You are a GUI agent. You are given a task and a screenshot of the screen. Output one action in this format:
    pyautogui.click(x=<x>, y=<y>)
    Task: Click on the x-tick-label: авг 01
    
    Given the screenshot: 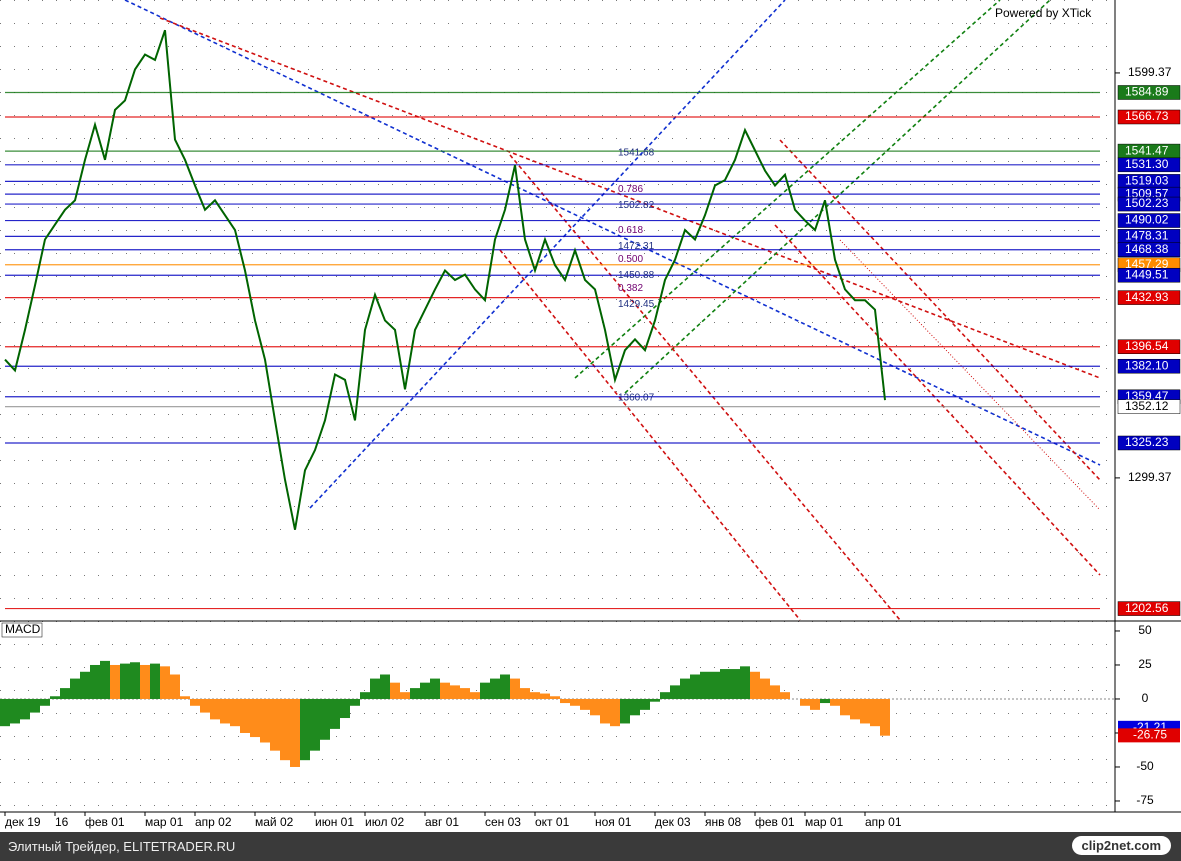 What is the action you would take?
    pyautogui.click(x=442, y=822)
    